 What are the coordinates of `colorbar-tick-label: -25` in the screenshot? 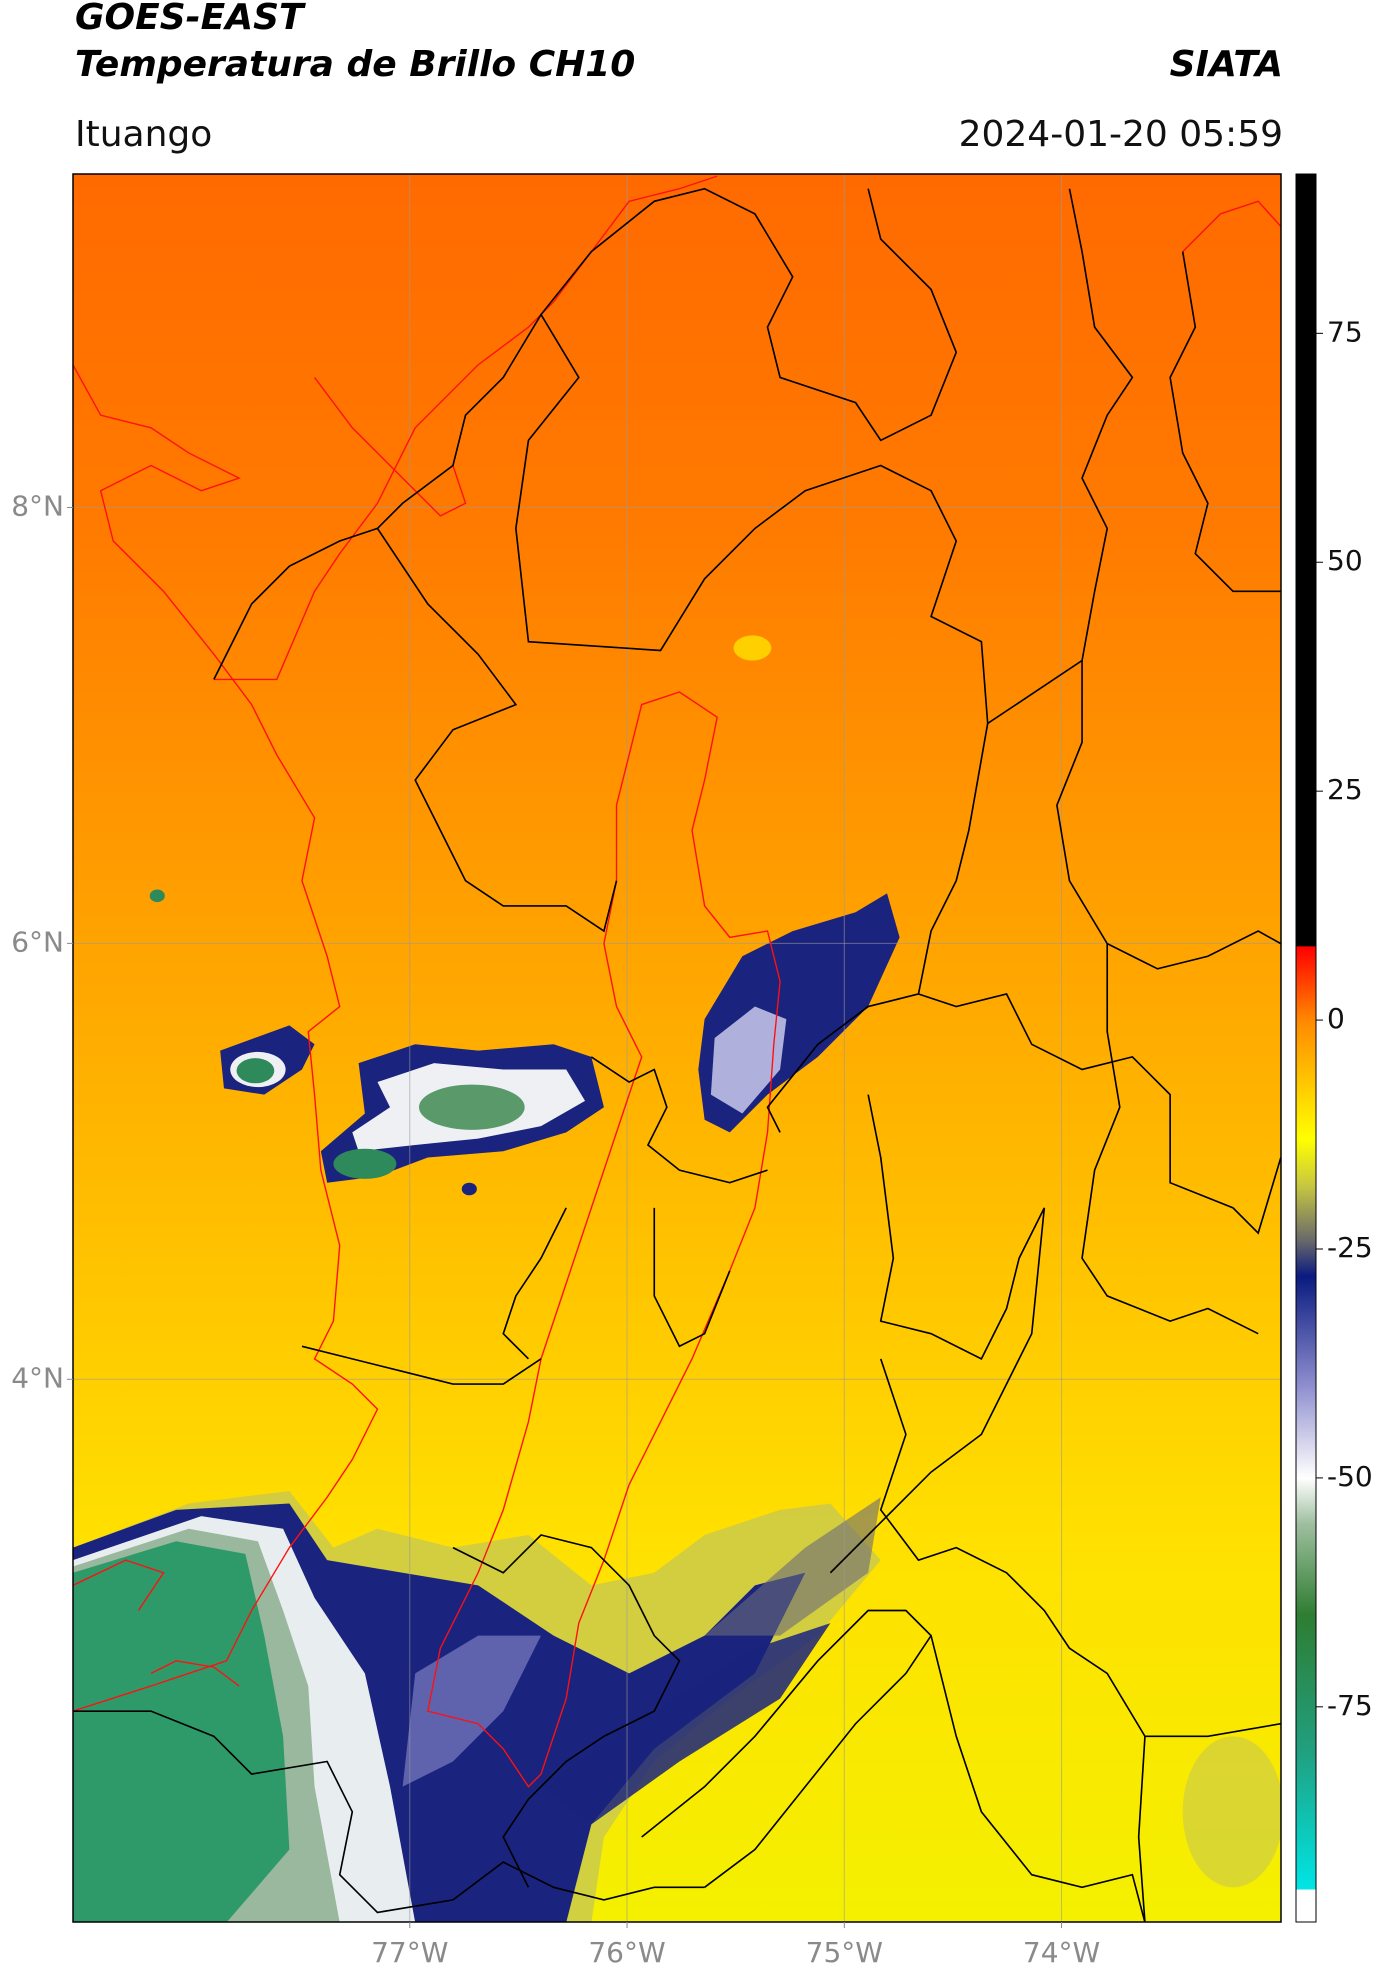 It's located at (1350, 1247).